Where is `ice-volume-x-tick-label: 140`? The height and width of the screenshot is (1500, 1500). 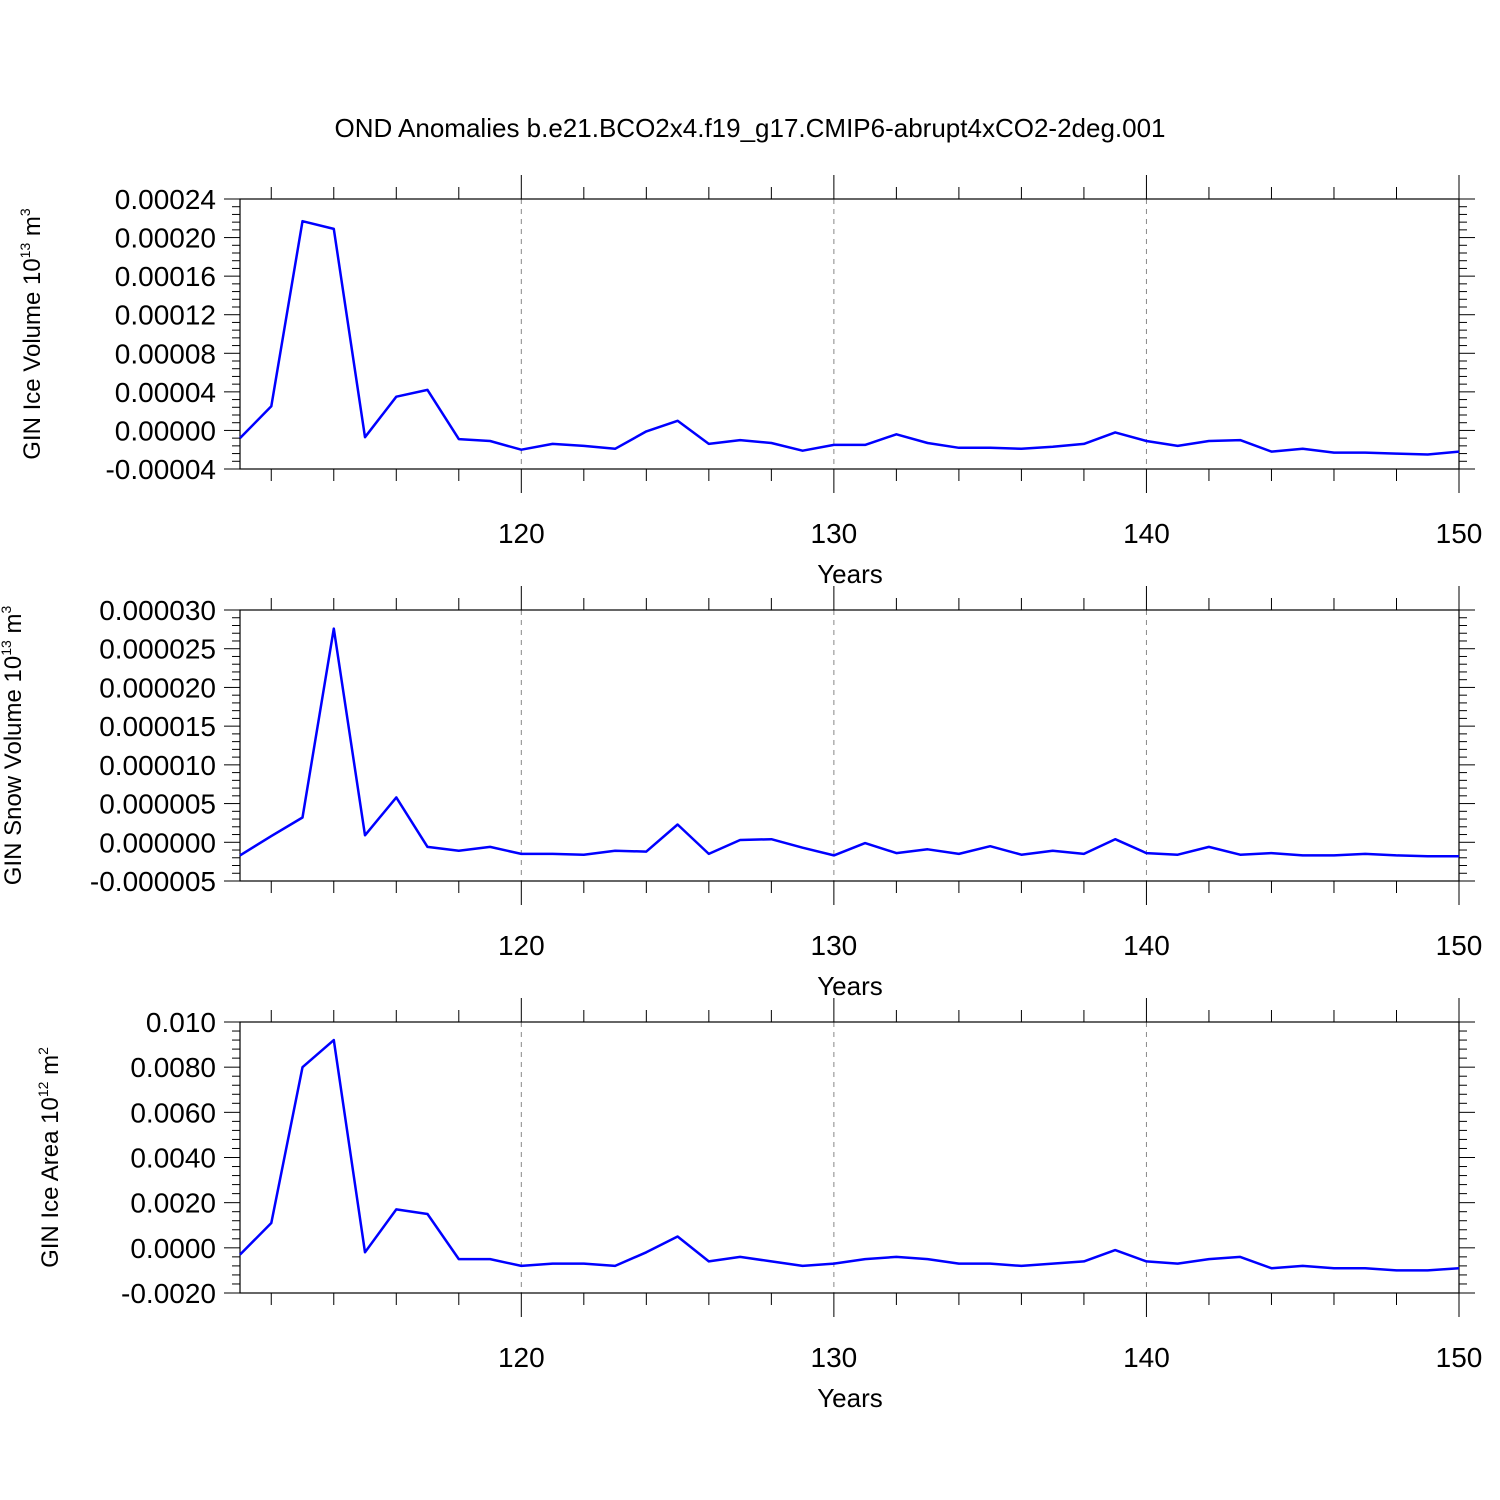
ice-volume-x-tick-label: 140 is located at coordinates (1146, 533).